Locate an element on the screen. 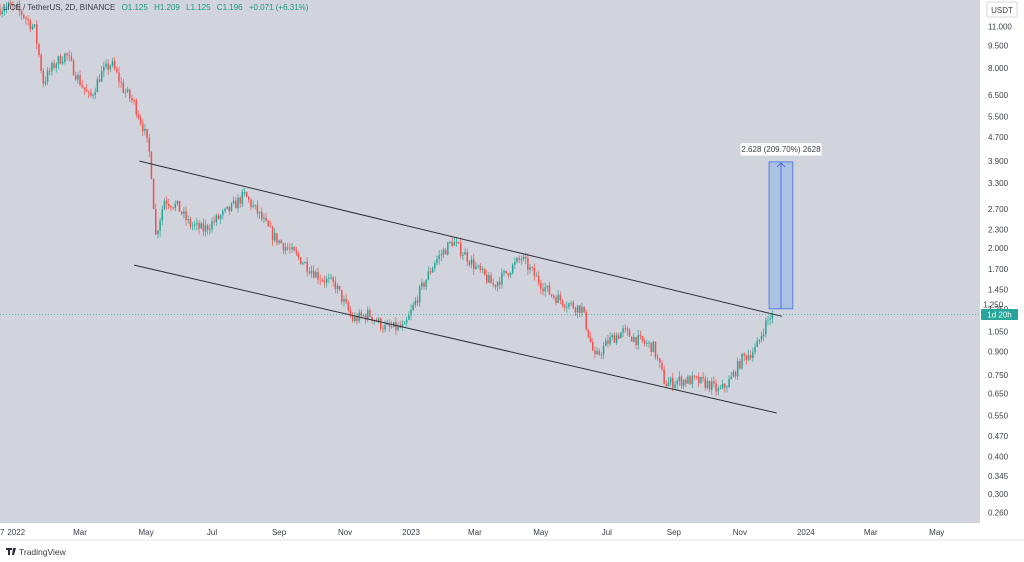 Image resolution: width=1024 pixels, height=562 pixels. tradingview-logo-icon is located at coordinates (11, 551).